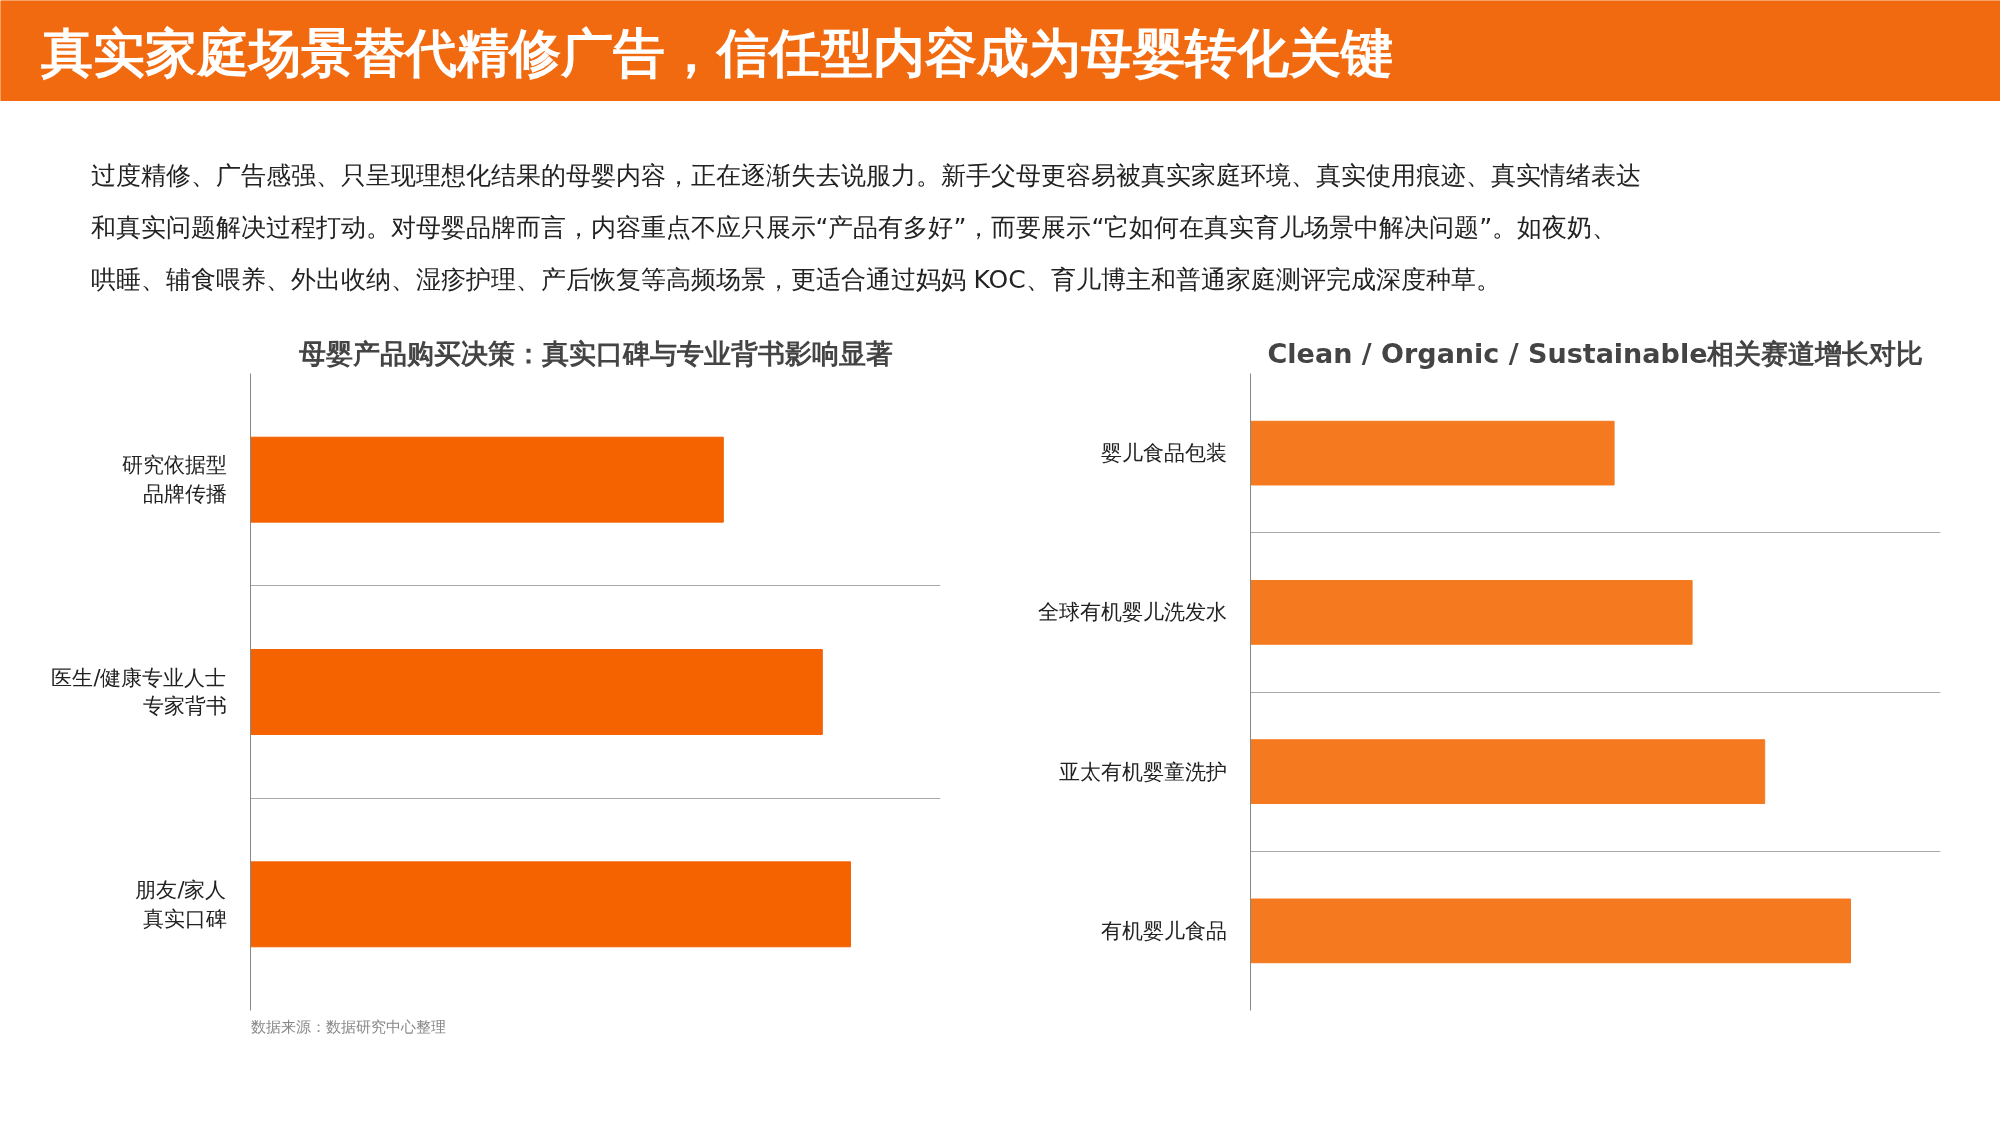 The height and width of the screenshot is (1125, 2000). I want to click on chart-title: Clean / Organic / Sustainable相关赛道增长对比, so click(1595, 353).